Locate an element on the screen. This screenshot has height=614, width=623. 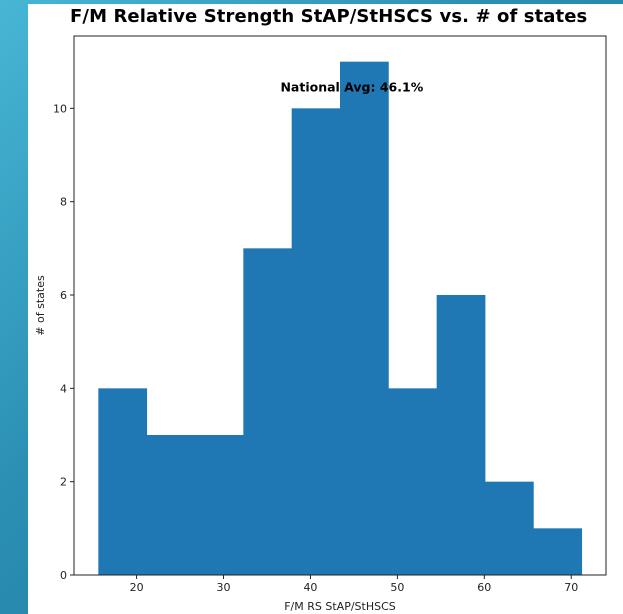
x-tick-label: 30 is located at coordinates (224, 587).